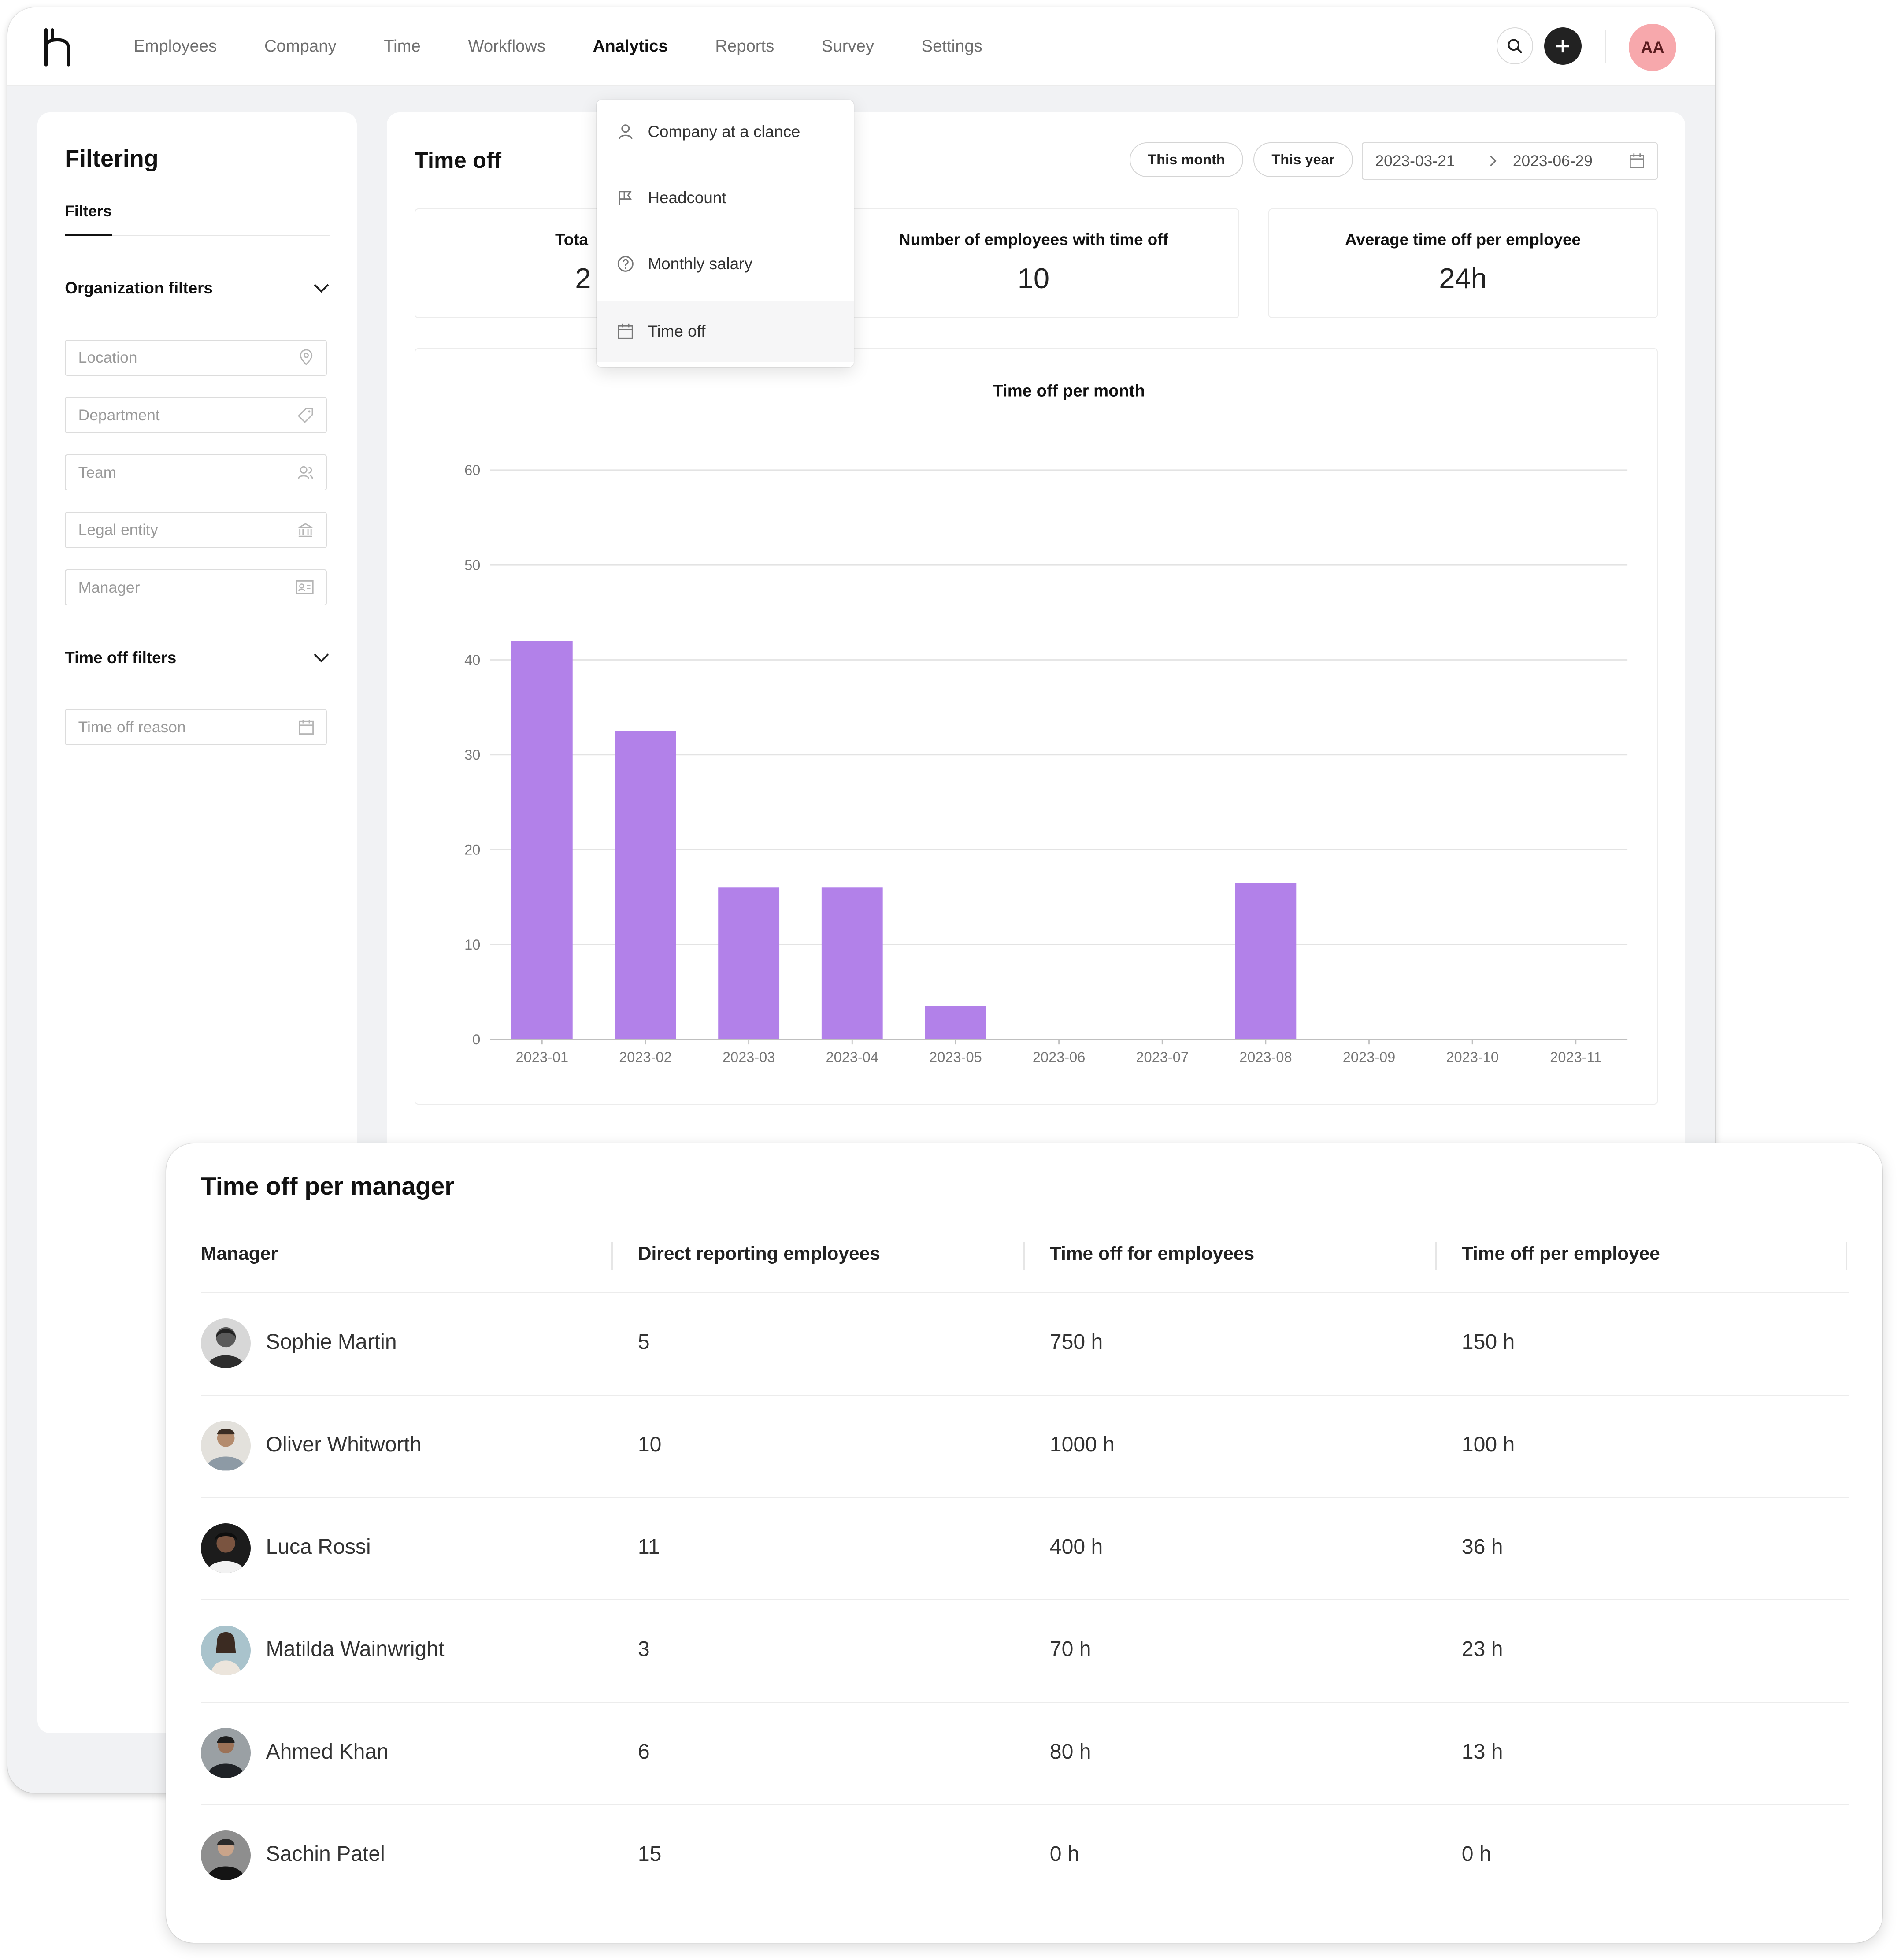 The image size is (1901, 1960). I want to click on time-off-per-employee-value: 100 h, so click(1488, 1444).